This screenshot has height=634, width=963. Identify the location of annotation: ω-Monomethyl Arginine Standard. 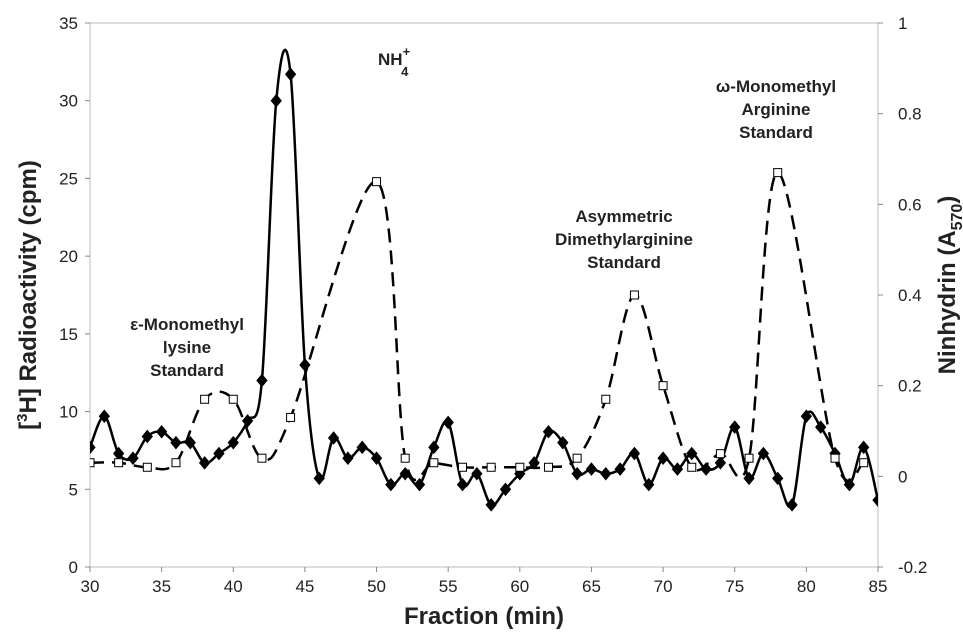
(776, 109).